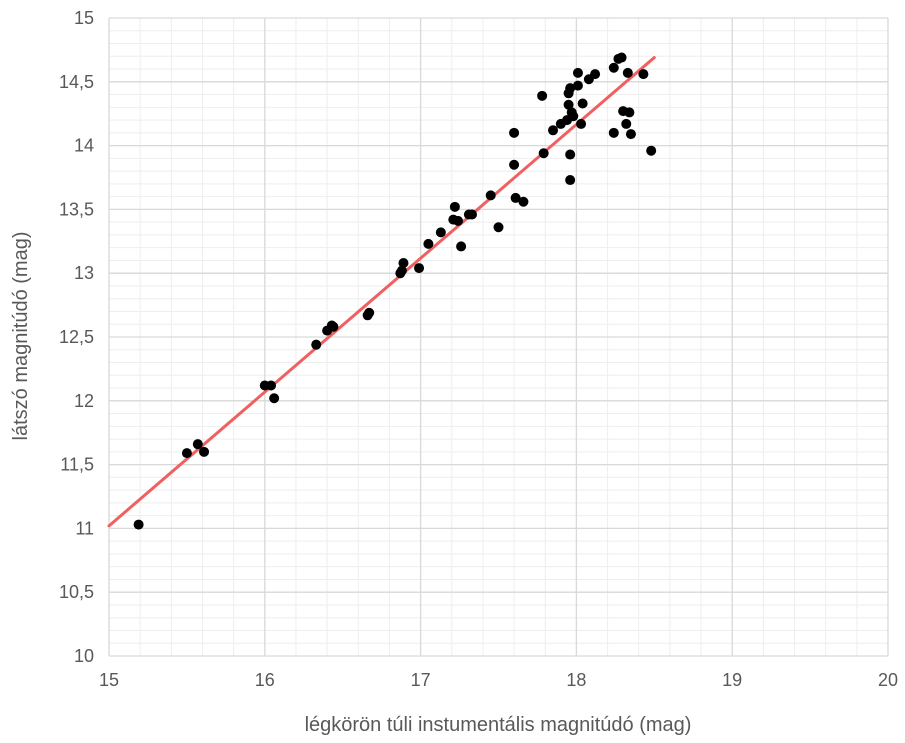 This screenshot has height=743, width=905. I want to click on x-tick-label: 18, so click(576, 680).